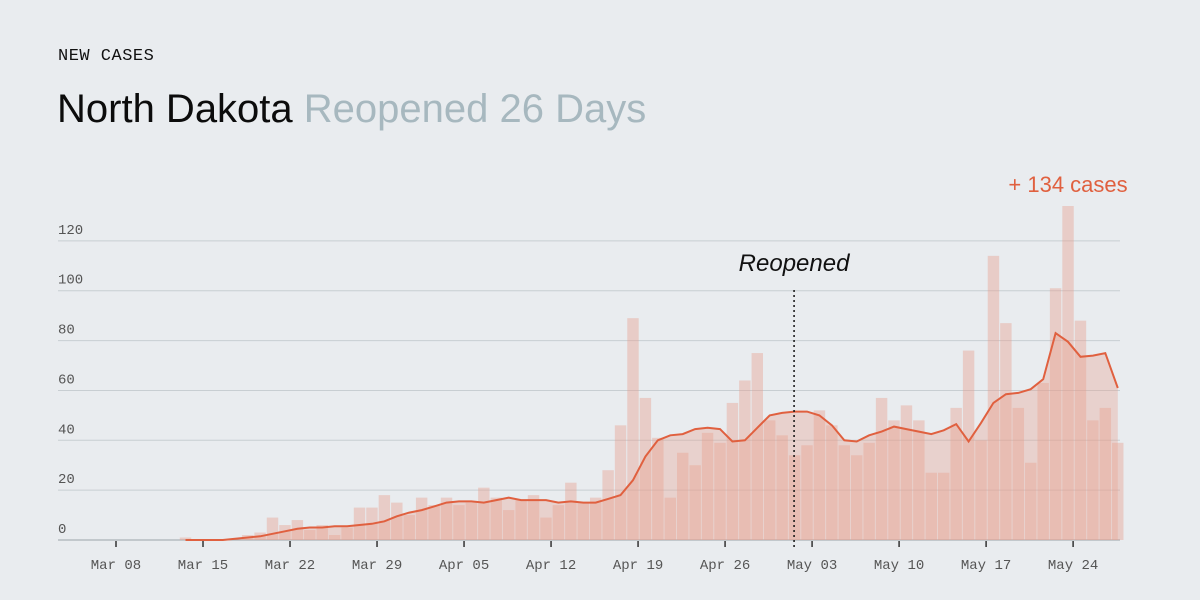 The image size is (1200, 600). What do you see at coordinates (812, 566) in the screenshot?
I see `x-tick-label: May 03` at bounding box center [812, 566].